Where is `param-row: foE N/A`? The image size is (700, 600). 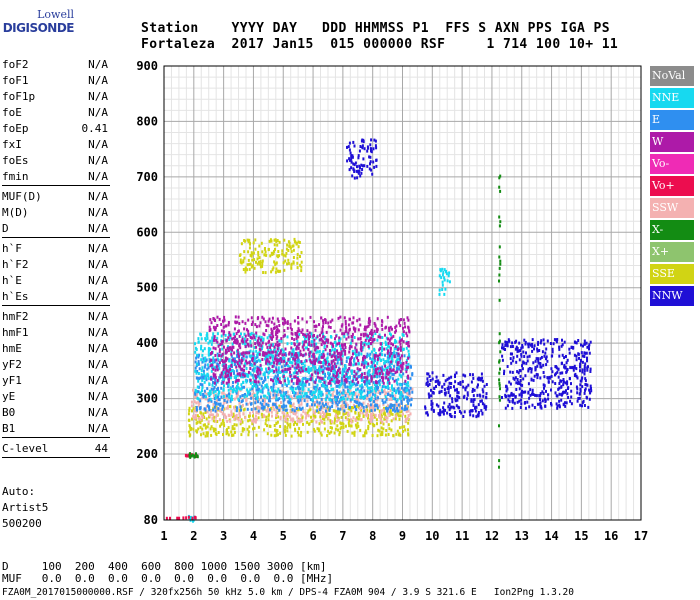
param-row: foE N/A is located at coordinates (55, 113).